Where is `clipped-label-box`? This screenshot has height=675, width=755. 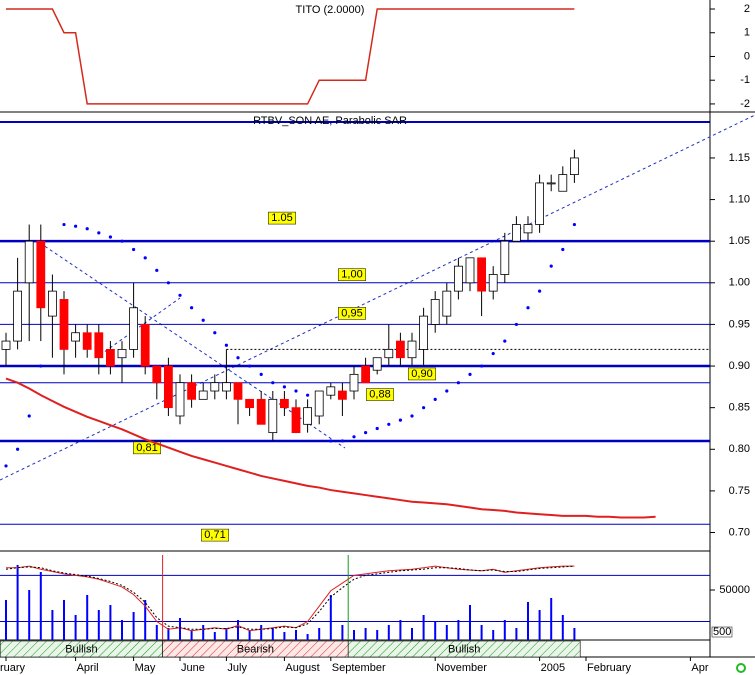 clipped-label-box is located at coordinates (722, 632).